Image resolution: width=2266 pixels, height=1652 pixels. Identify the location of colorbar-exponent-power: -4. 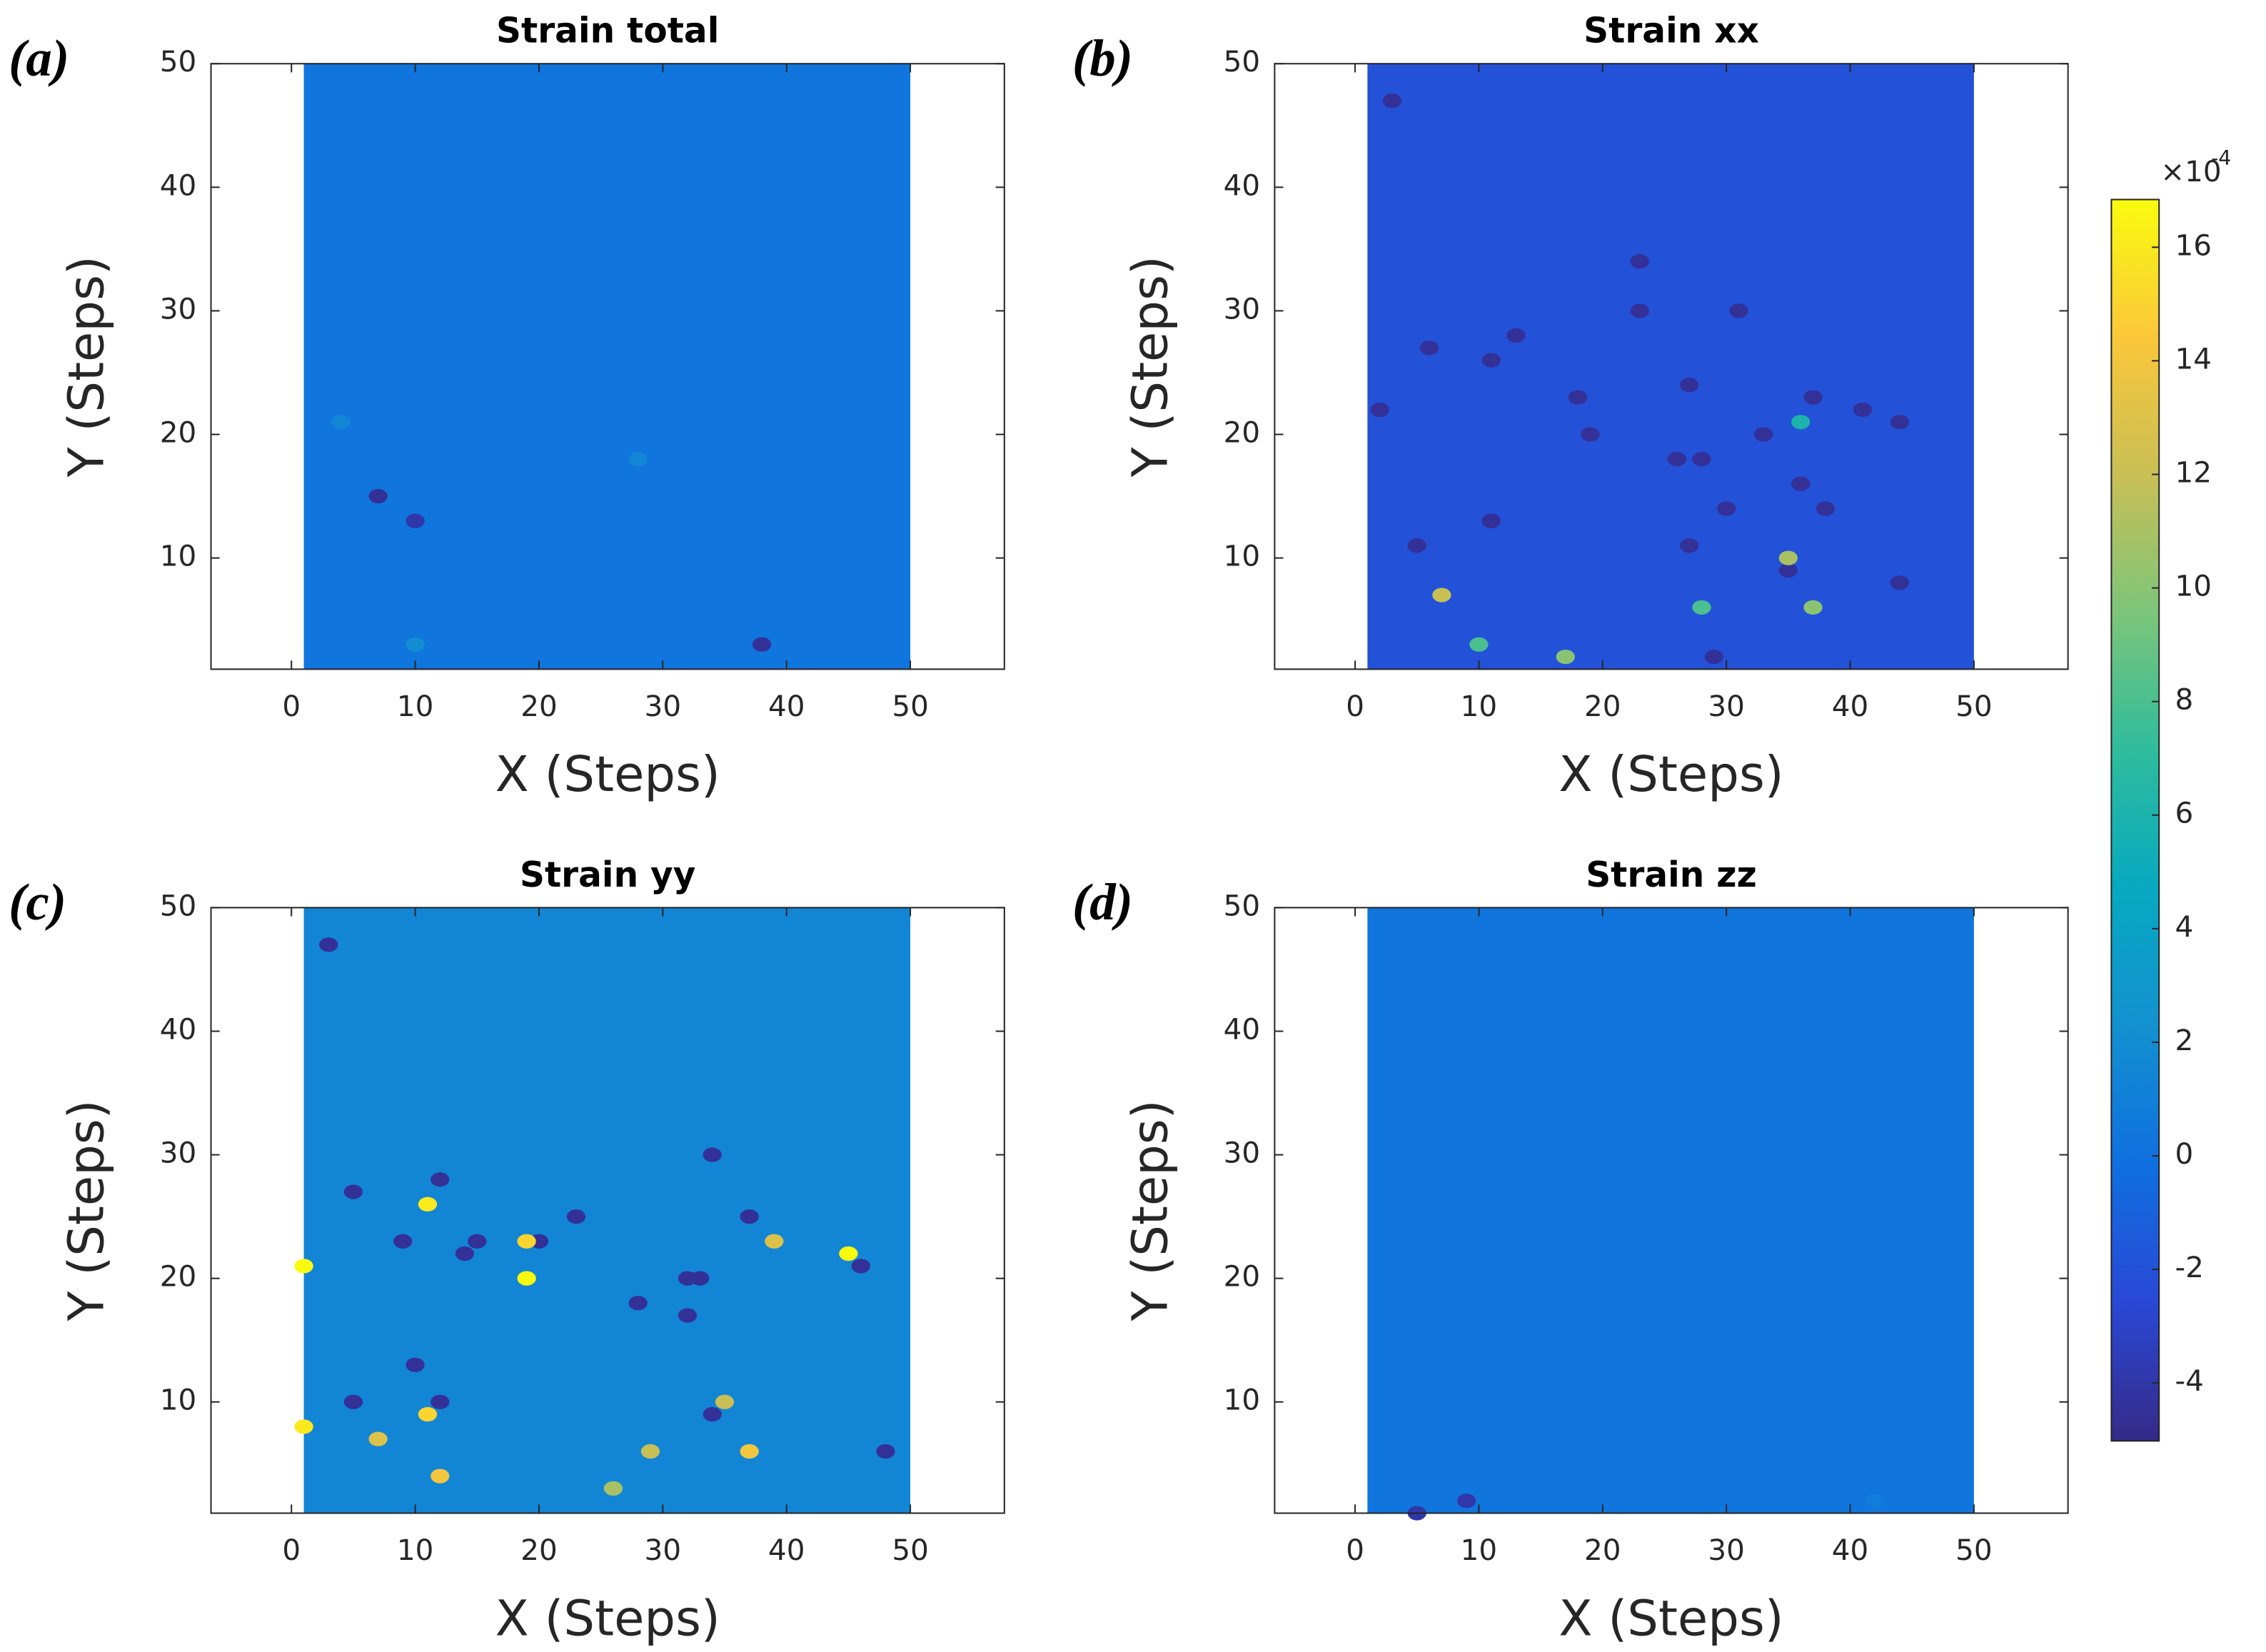
(2221, 158).